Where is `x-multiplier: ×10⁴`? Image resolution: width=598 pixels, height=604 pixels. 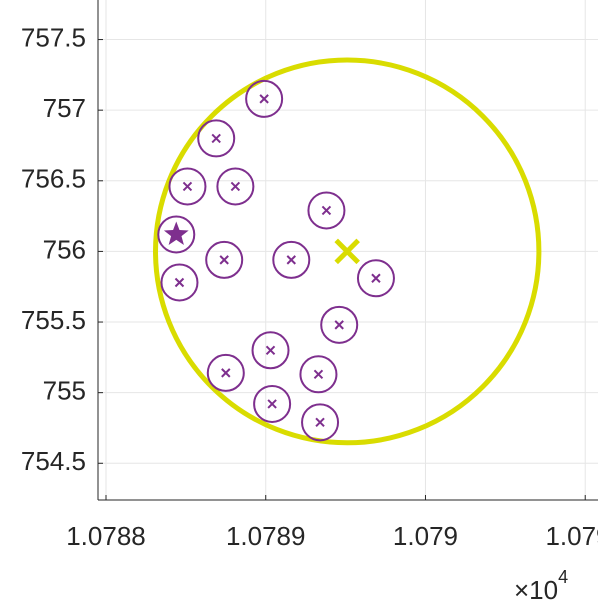
x-multiplier: ×10⁴ is located at coordinates (541, 585).